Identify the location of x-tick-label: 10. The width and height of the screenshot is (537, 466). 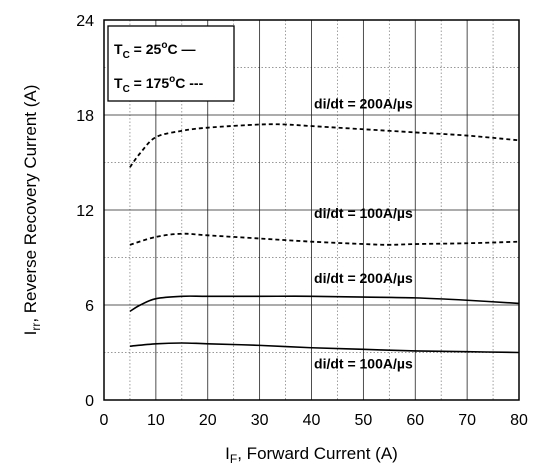
(156, 420).